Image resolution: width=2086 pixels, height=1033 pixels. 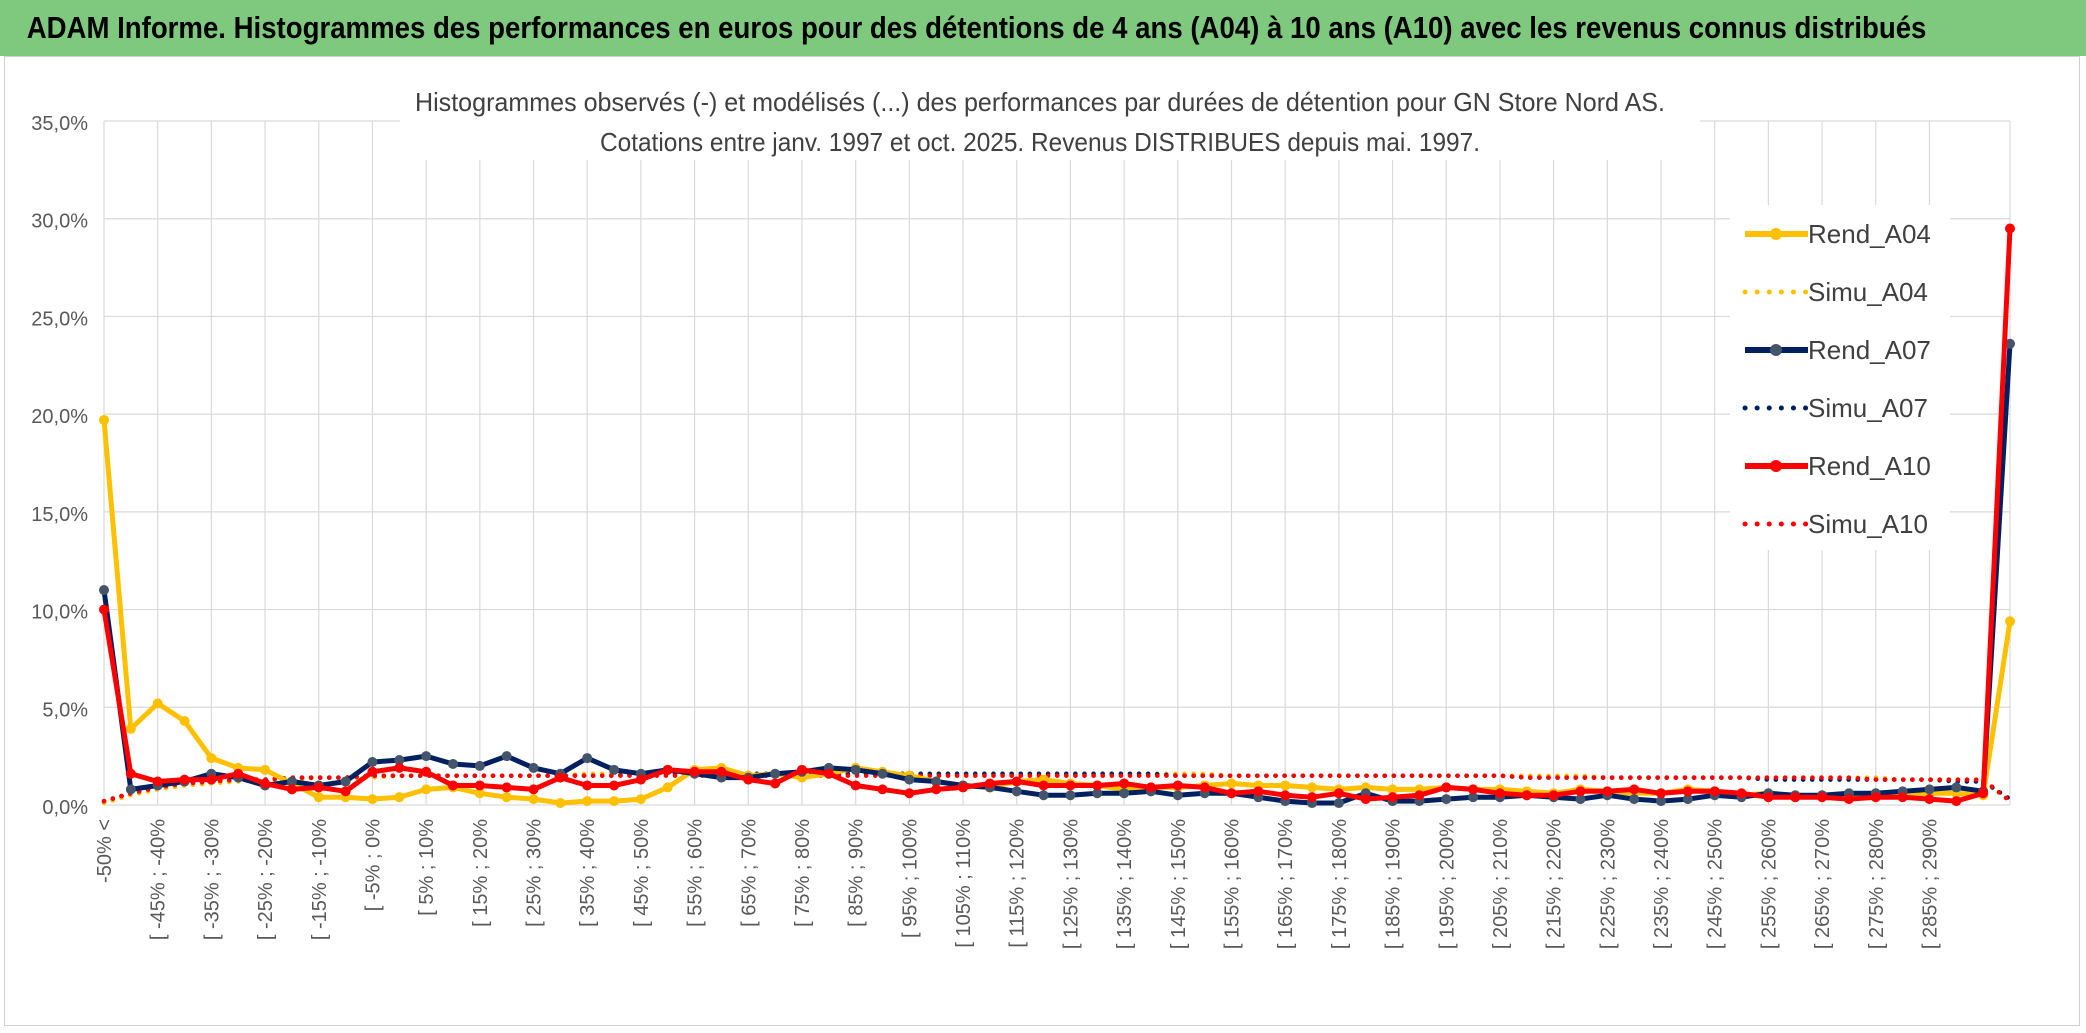 I want to click on x-tick-label: [ 125% ; 130%, so click(x=1071, y=884).